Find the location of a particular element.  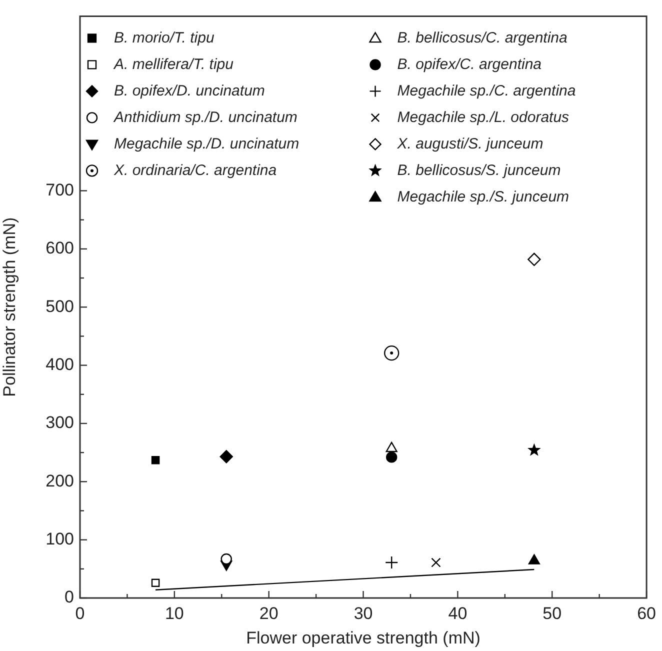

legend-label: B. morio/T. tipu is located at coordinates (164, 37).